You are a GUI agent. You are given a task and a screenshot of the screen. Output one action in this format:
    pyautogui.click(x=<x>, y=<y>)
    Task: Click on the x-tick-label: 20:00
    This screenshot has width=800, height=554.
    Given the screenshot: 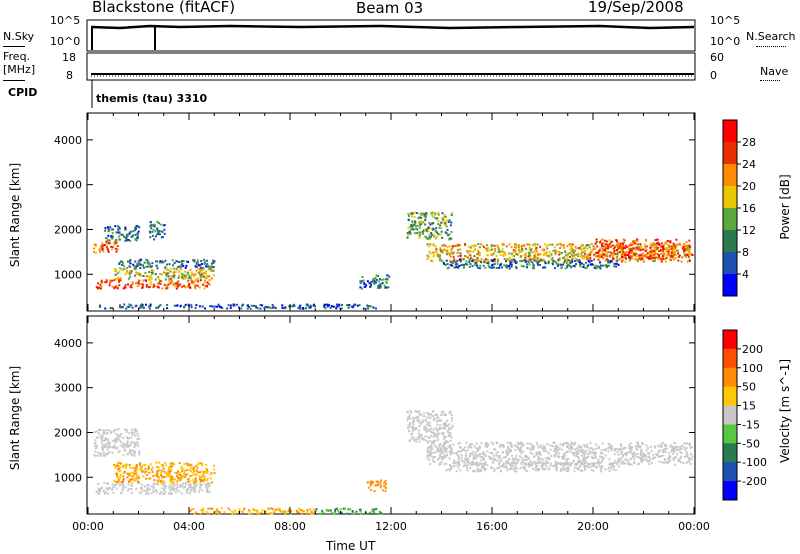 What is the action you would take?
    pyautogui.click(x=593, y=526)
    